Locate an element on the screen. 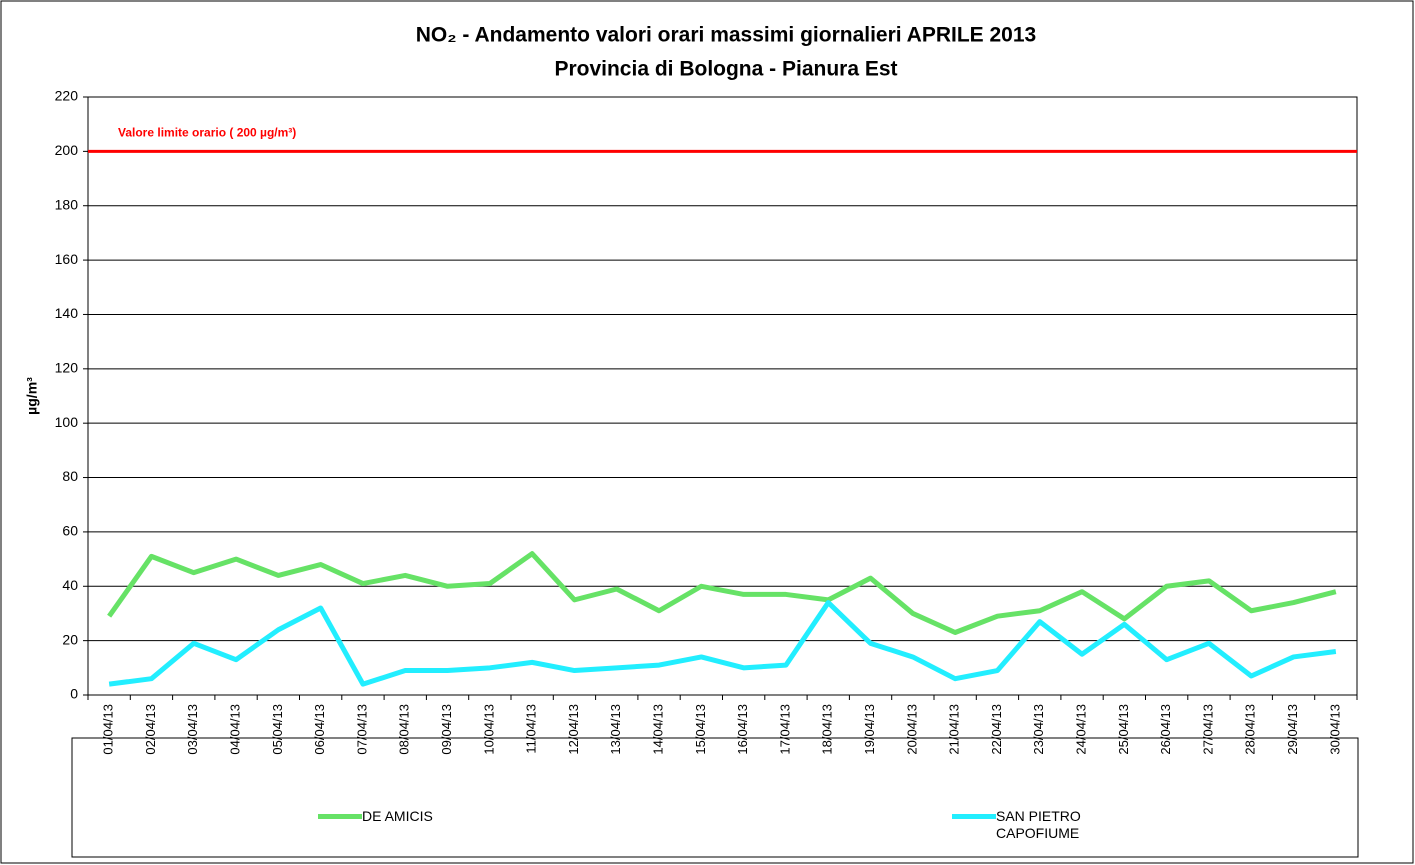  y-axis-label: µg/m³ is located at coordinates (32, 396).